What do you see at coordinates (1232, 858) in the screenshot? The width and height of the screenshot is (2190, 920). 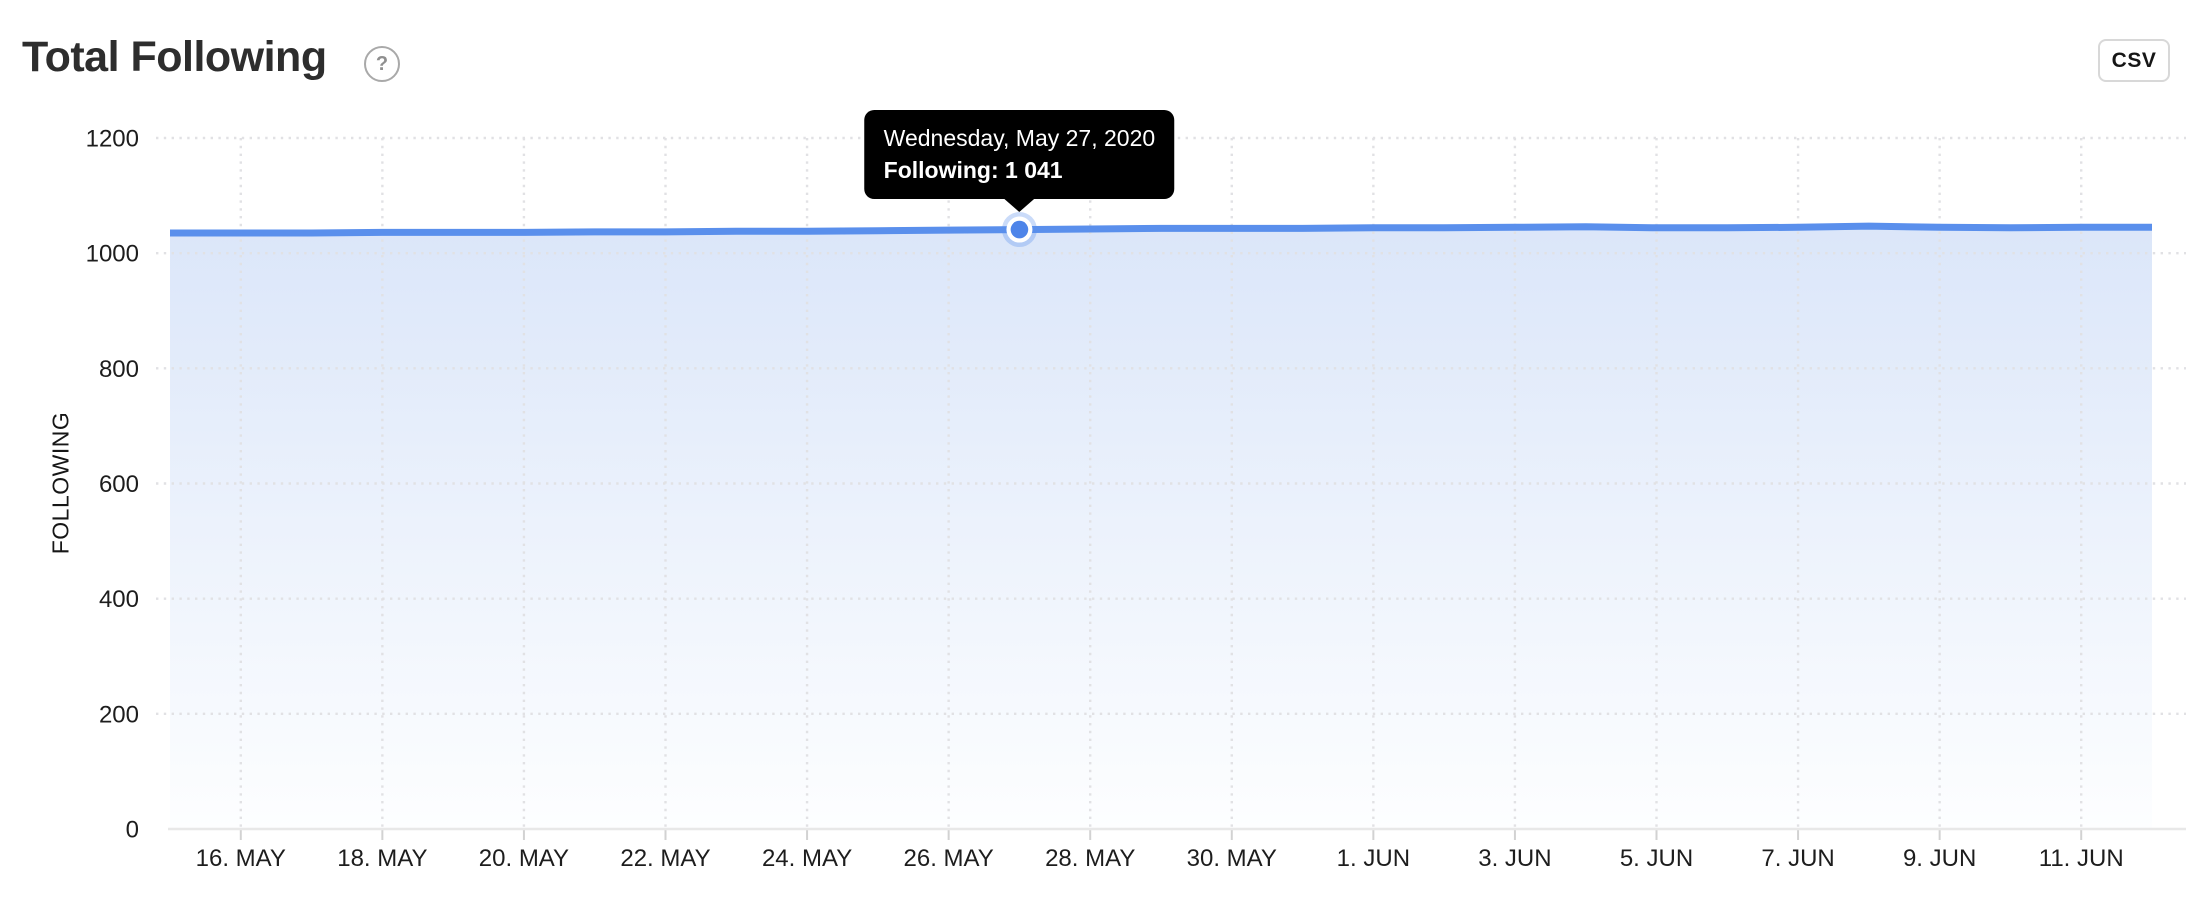 I see `x-axis-tick-label: 30. MAY` at bounding box center [1232, 858].